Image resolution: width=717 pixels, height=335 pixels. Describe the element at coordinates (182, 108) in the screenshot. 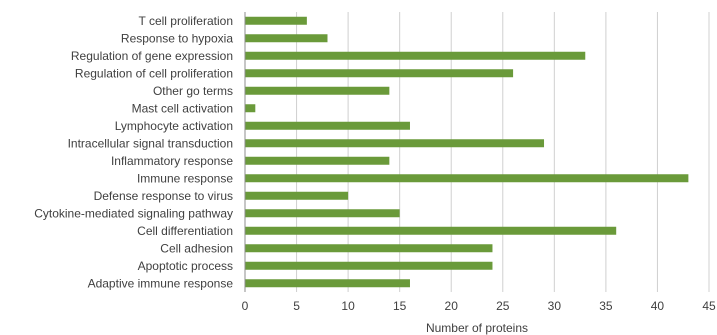

I see `category-label: Mast cell activation` at that location.